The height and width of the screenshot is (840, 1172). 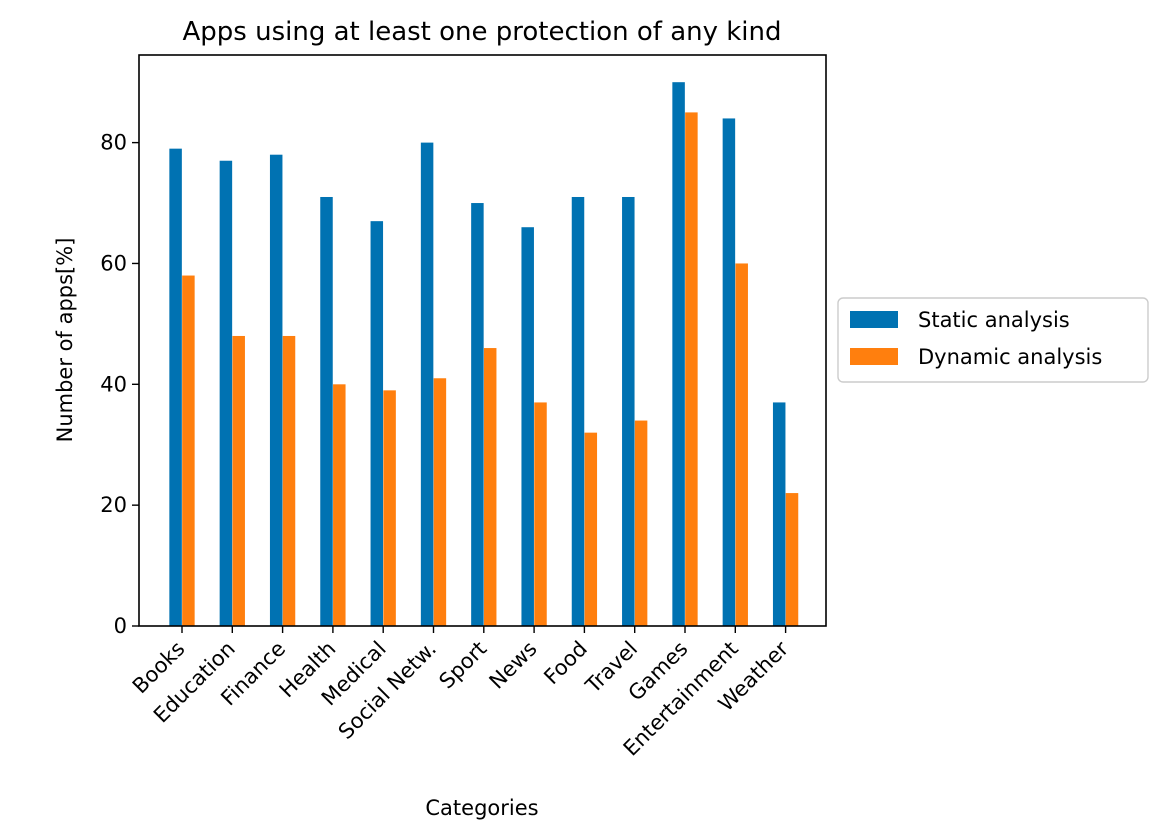 What do you see at coordinates (1010, 357) in the screenshot?
I see `legend-label-dynamic: Dynamic analysis` at bounding box center [1010, 357].